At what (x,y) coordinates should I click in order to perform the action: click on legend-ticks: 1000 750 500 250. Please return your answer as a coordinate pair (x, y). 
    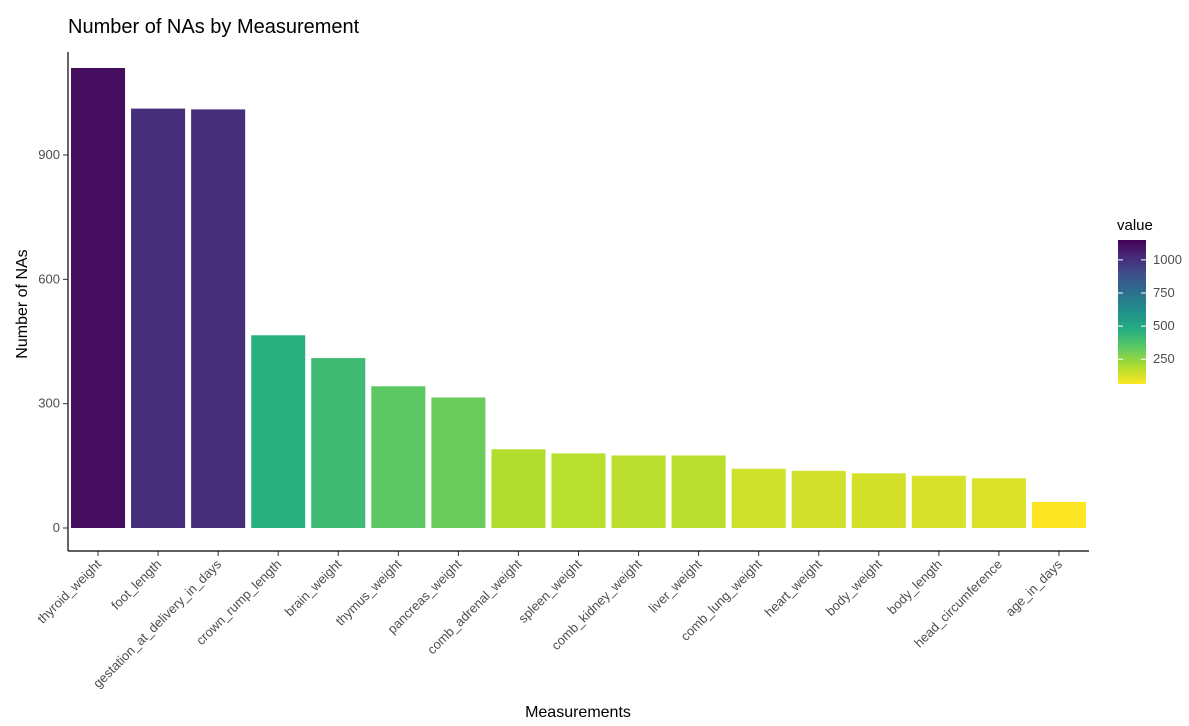
    Looking at the image, I should click on (1150, 309).